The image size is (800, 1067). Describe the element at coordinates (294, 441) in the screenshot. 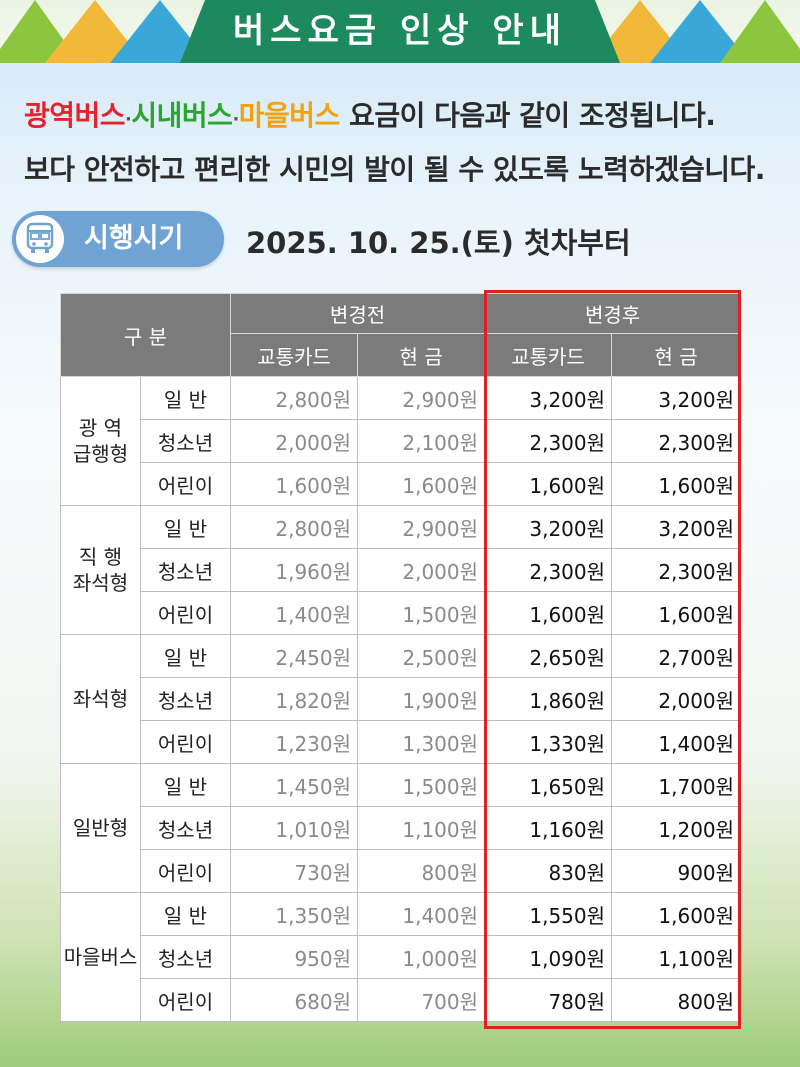

I see `before-card-fare: 2,000원` at that location.